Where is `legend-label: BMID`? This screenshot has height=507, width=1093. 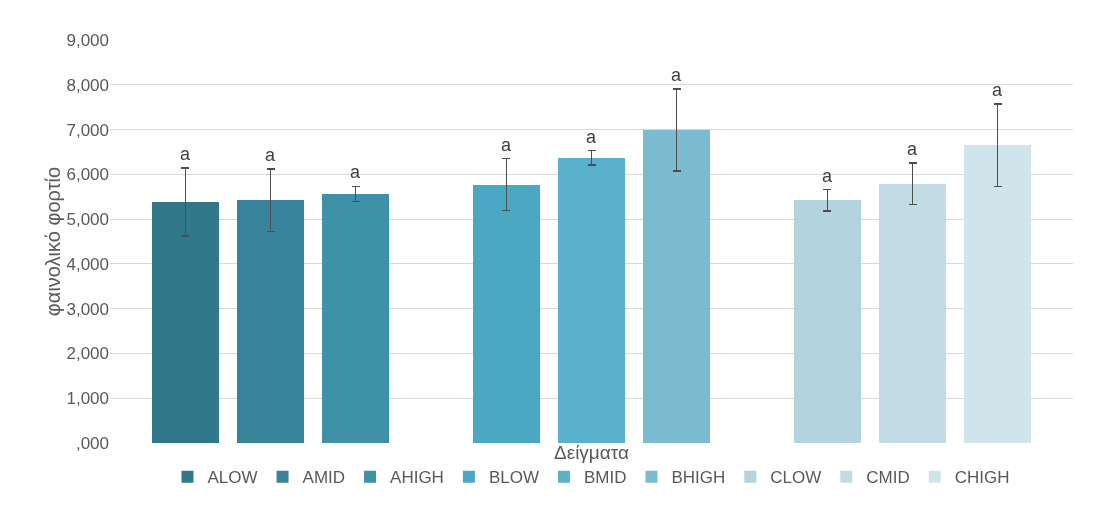
legend-label: BMID is located at coordinates (605, 478).